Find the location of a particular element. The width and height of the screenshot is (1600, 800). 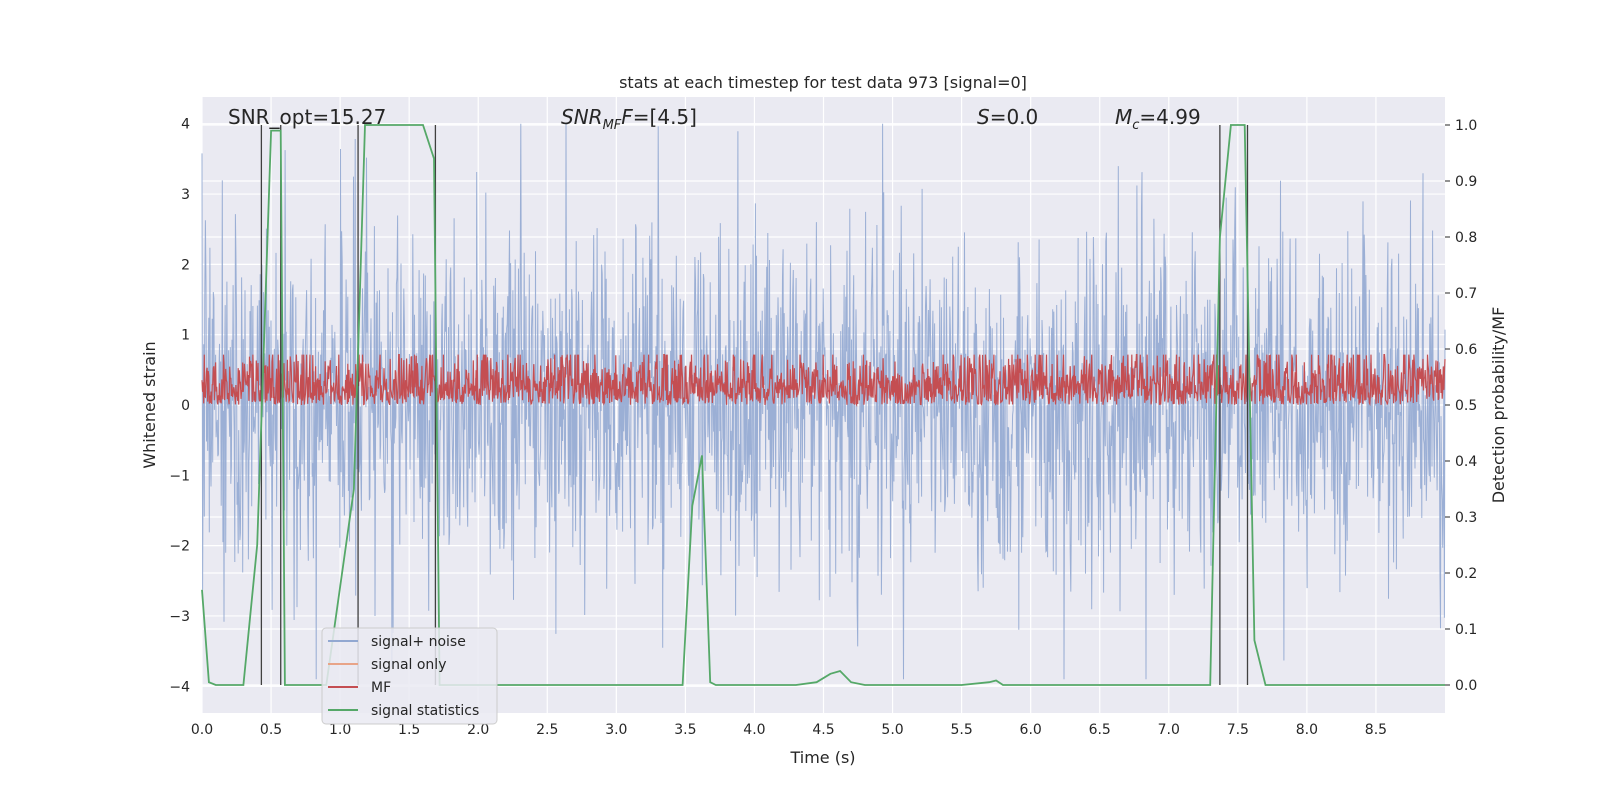

x-tick-label: 8.0 is located at coordinates (1307, 730).